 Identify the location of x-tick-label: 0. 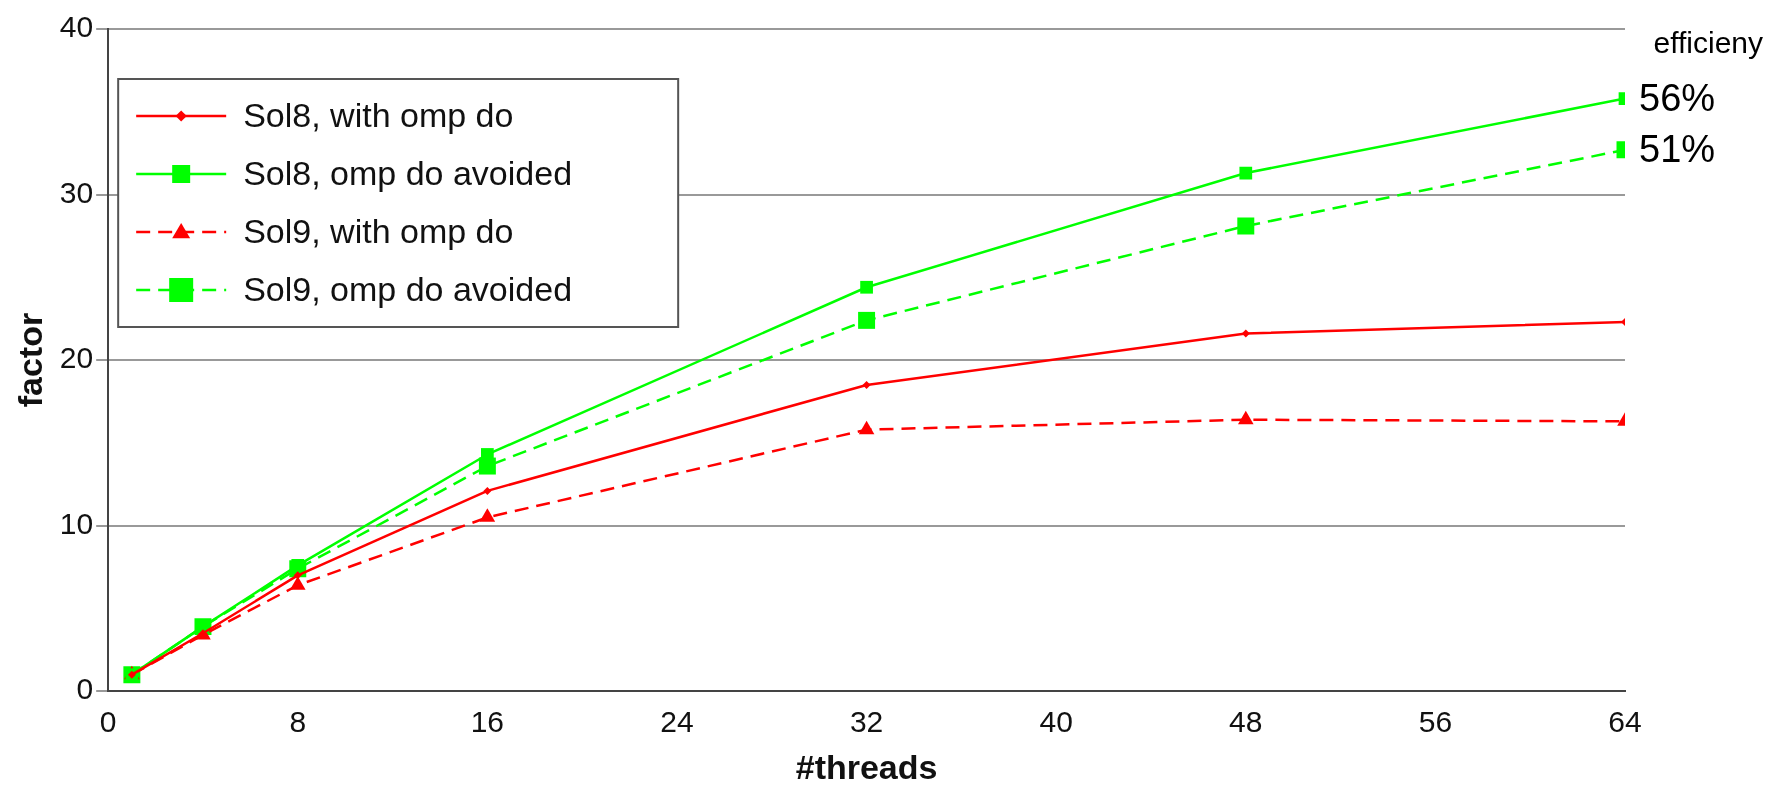
(108, 722).